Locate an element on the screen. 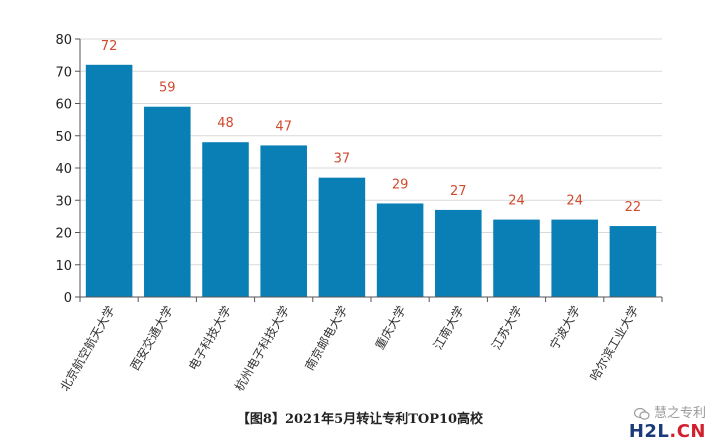  x-tick-label: 西安交通大学 is located at coordinates (151, 338).